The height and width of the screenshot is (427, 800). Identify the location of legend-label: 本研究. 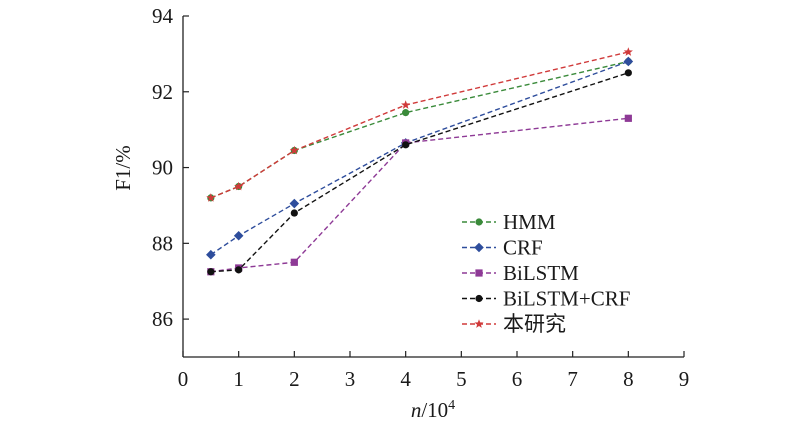
(534, 324).